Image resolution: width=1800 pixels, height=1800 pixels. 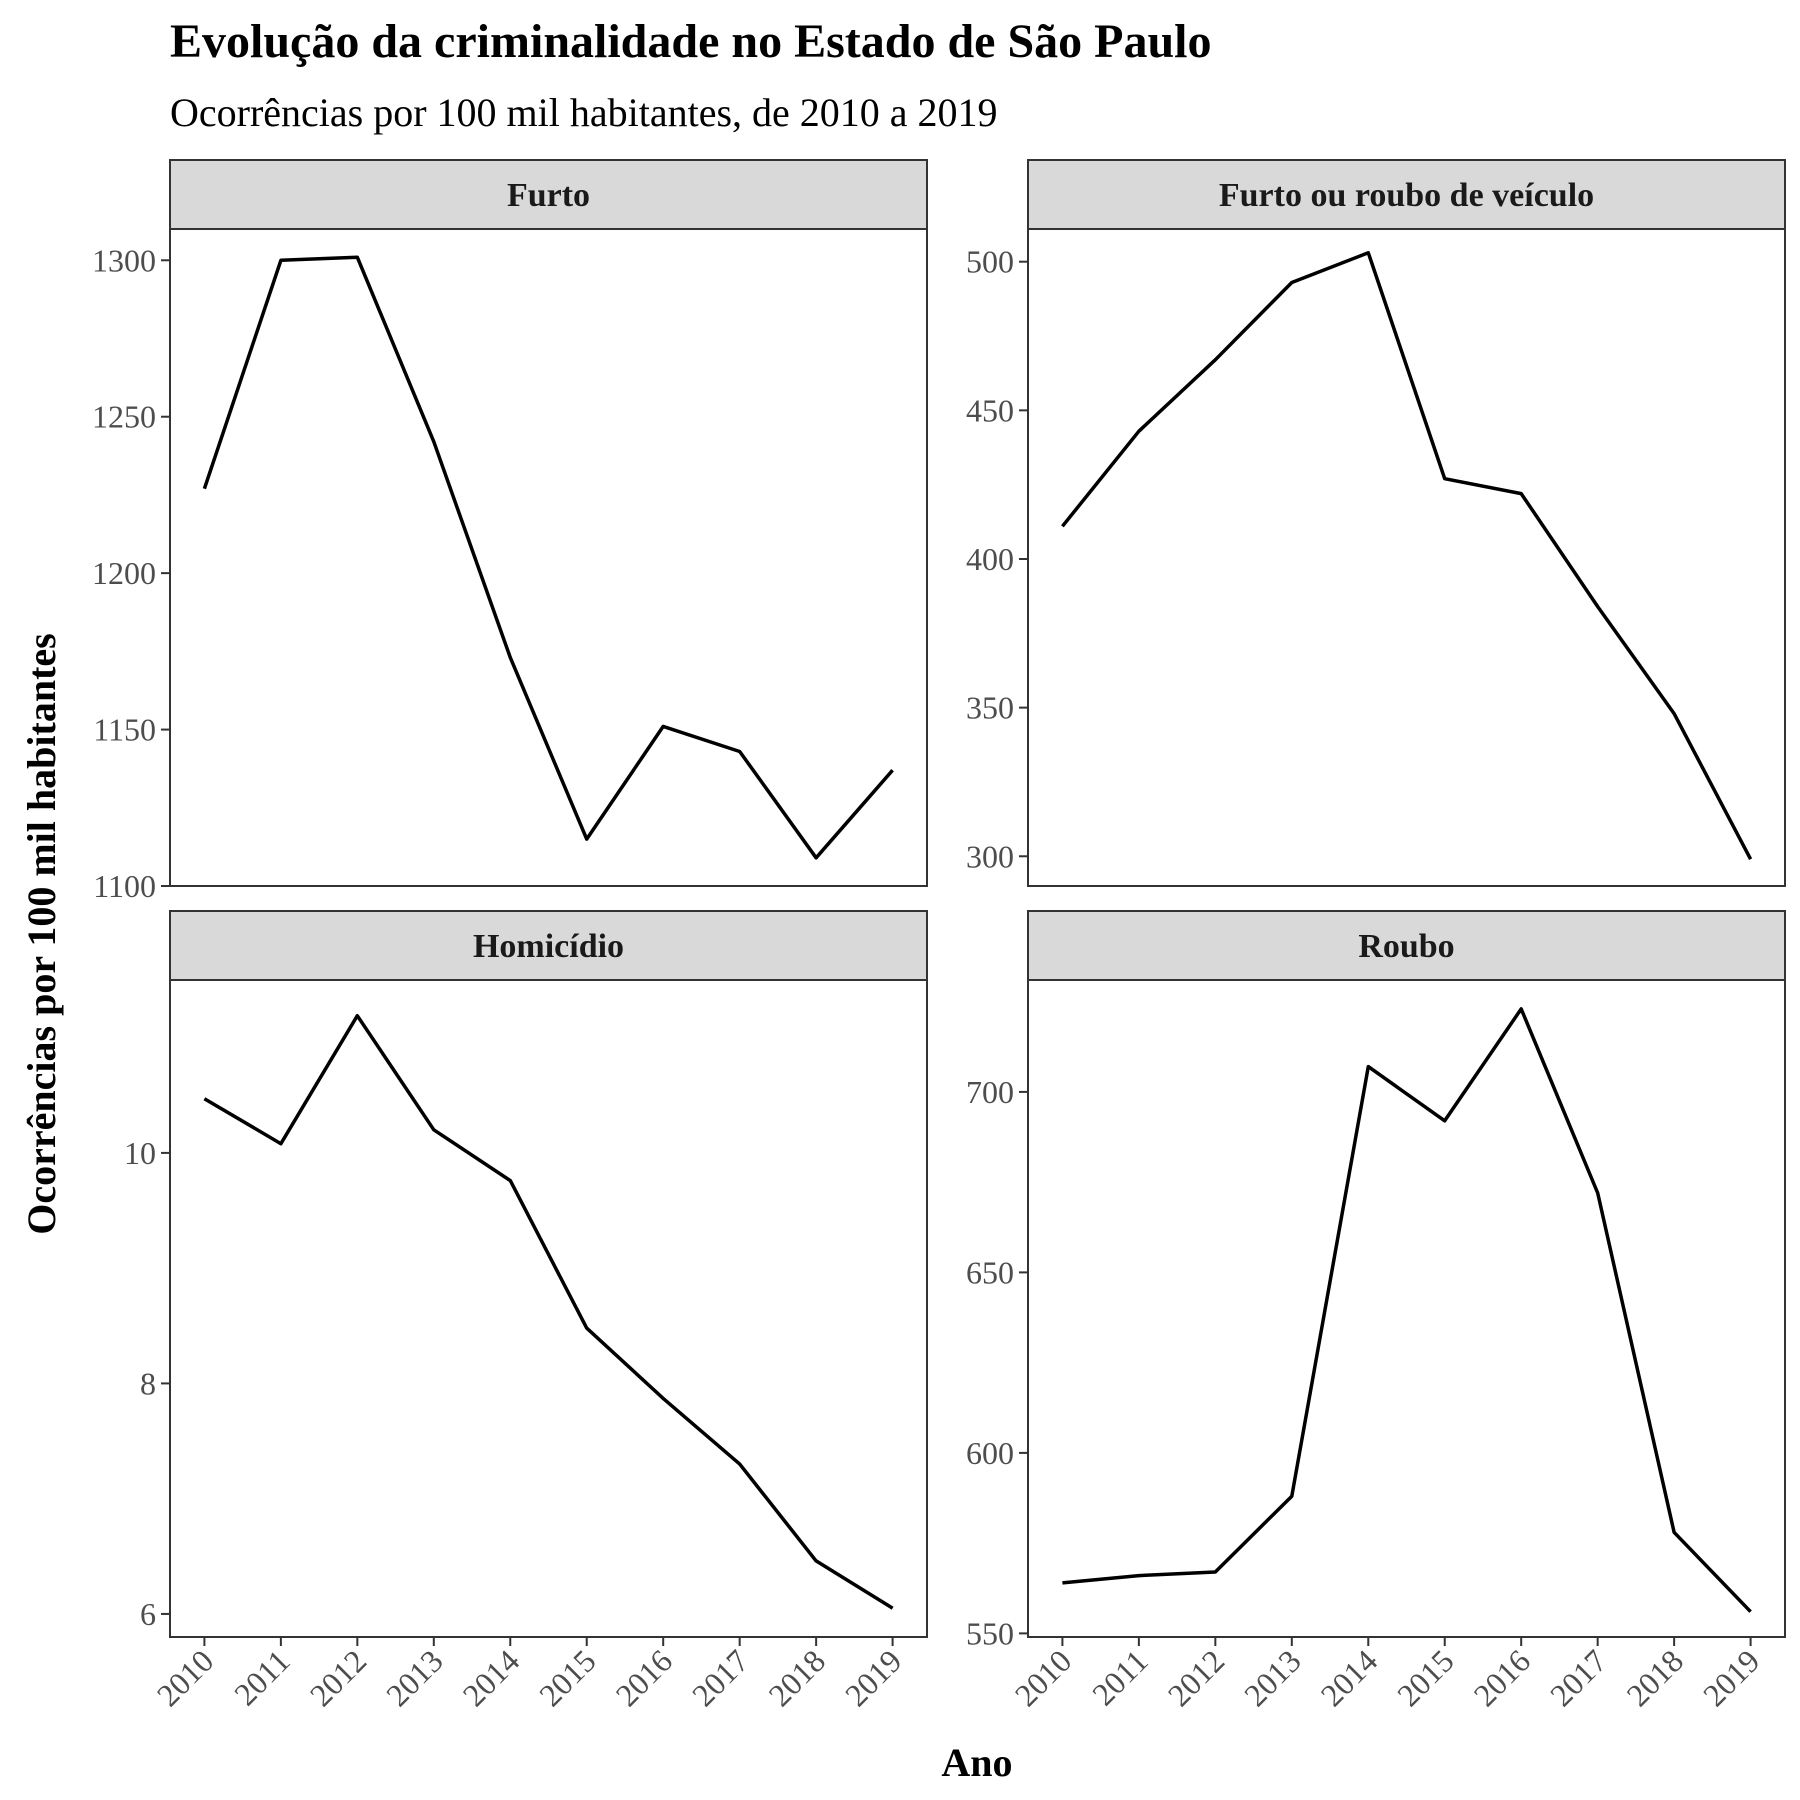 I want to click on y-tick-label: 450, so click(x=990, y=410).